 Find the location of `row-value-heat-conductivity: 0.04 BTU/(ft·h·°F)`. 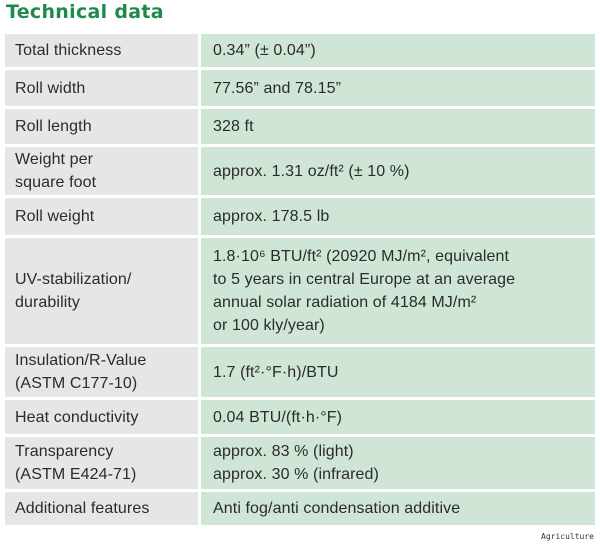

row-value-heat-conductivity: 0.04 BTU/(ft·h·°F) is located at coordinates (398, 418).